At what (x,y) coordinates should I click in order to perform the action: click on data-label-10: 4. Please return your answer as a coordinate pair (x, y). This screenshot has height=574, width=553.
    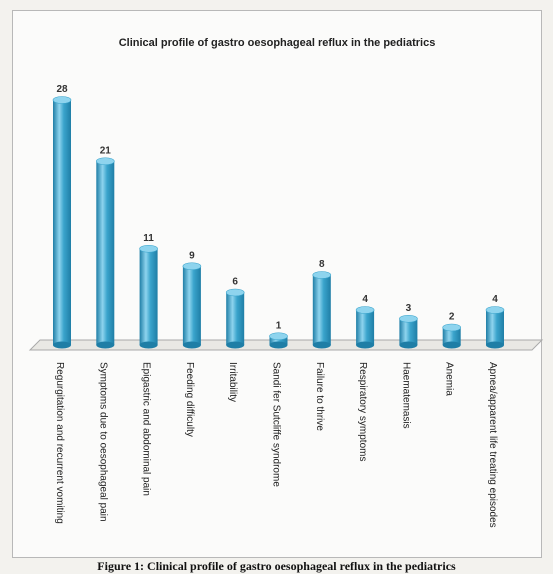
    Looking at the image, I should click on (495, 299).